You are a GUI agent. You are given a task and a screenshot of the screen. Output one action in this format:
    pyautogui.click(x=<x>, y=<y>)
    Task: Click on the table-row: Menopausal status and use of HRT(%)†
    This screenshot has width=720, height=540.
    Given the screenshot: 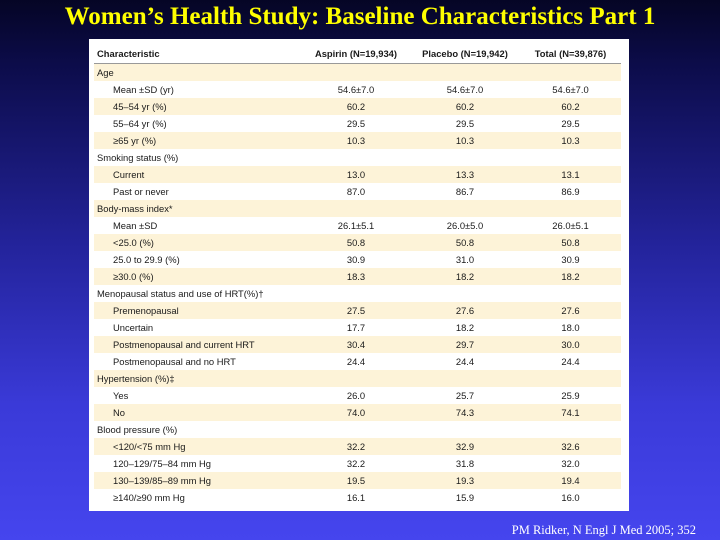 What is the action you would take?
    pyautogui.click(x=357, y=293)
    